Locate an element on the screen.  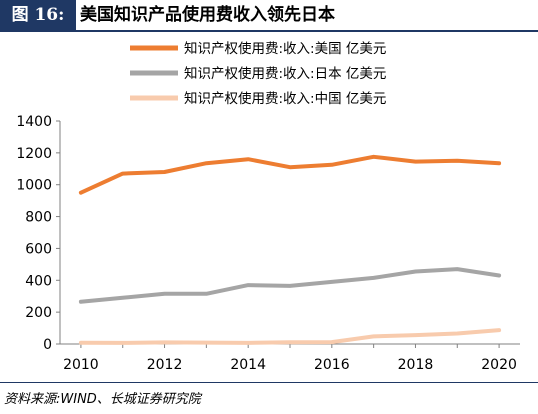
legend-label-1: 知识产权使用费:收入:美国 亿美元 is located at coordinates (285, 48).